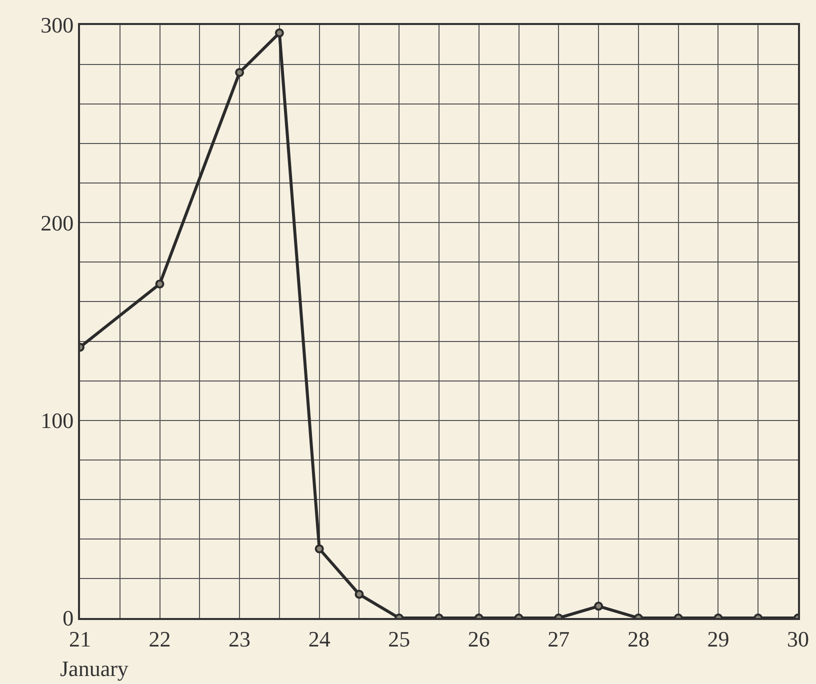 Image resolution: width=816 pixels, height=684 pixels. What do you see at coordinates (94, 668) in the screenshot?
I see `x-axis-title: January` at bounding box center [94, 668].